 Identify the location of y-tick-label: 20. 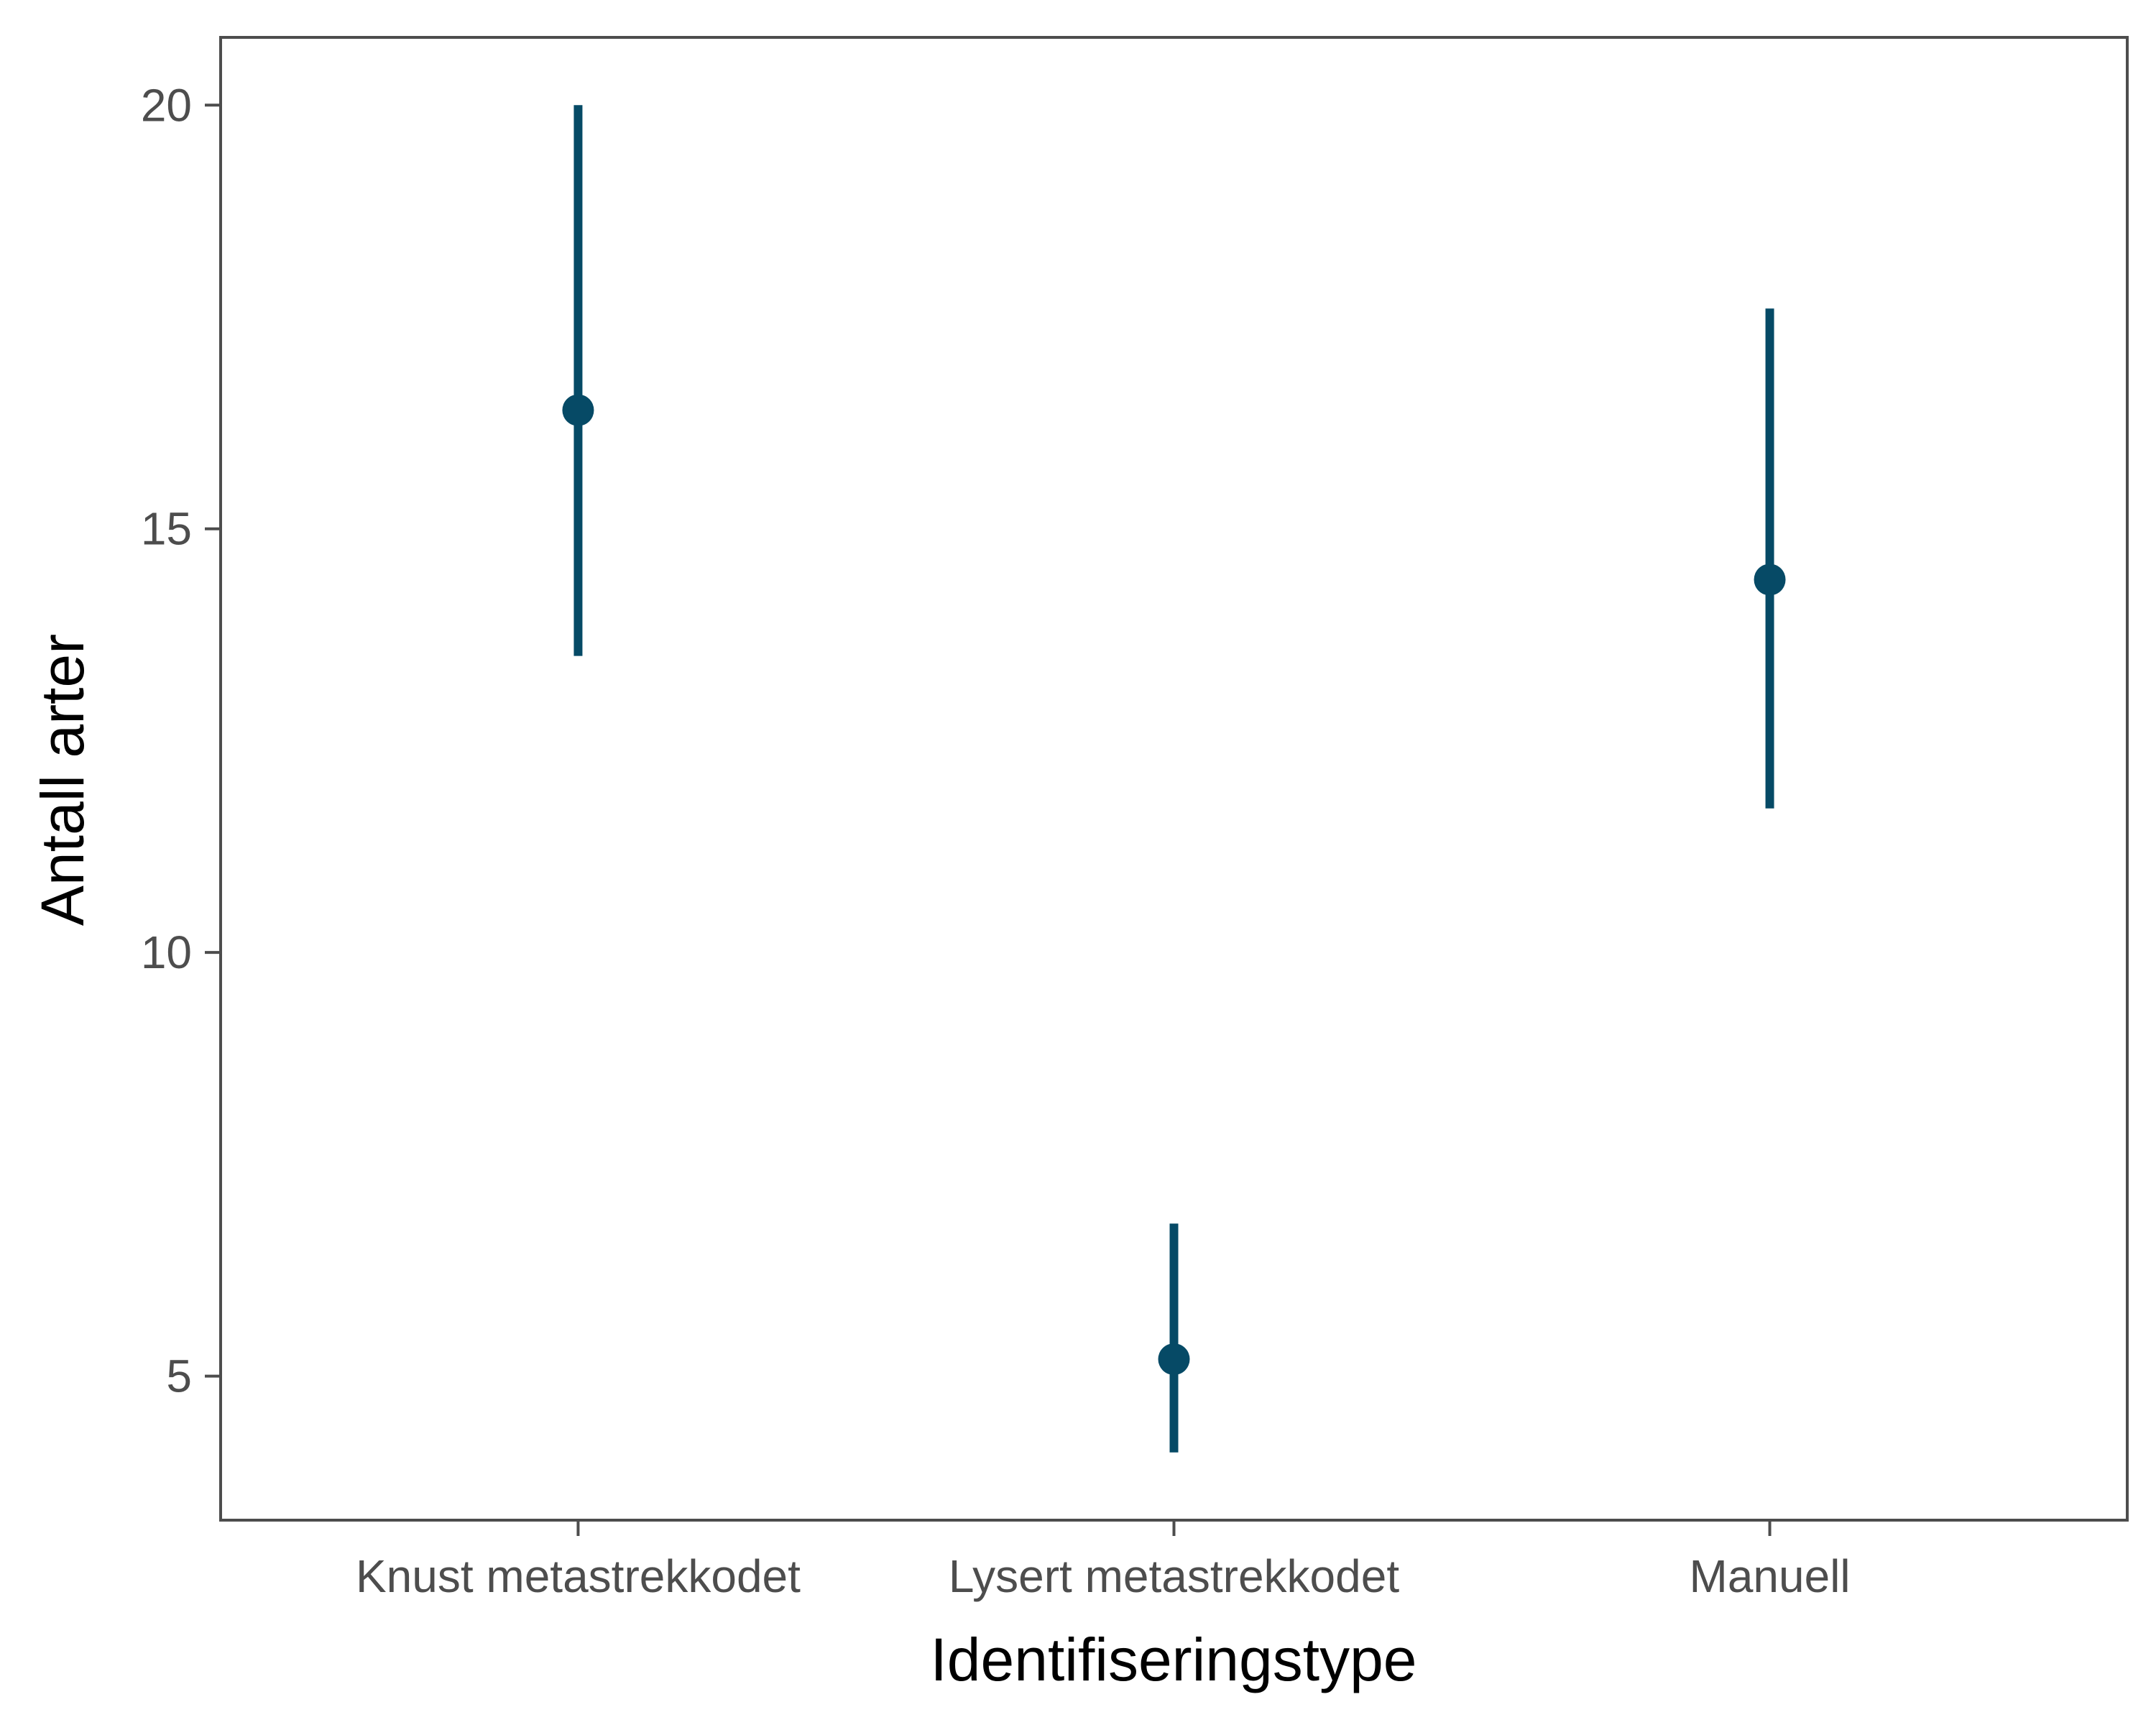
(167, 105).